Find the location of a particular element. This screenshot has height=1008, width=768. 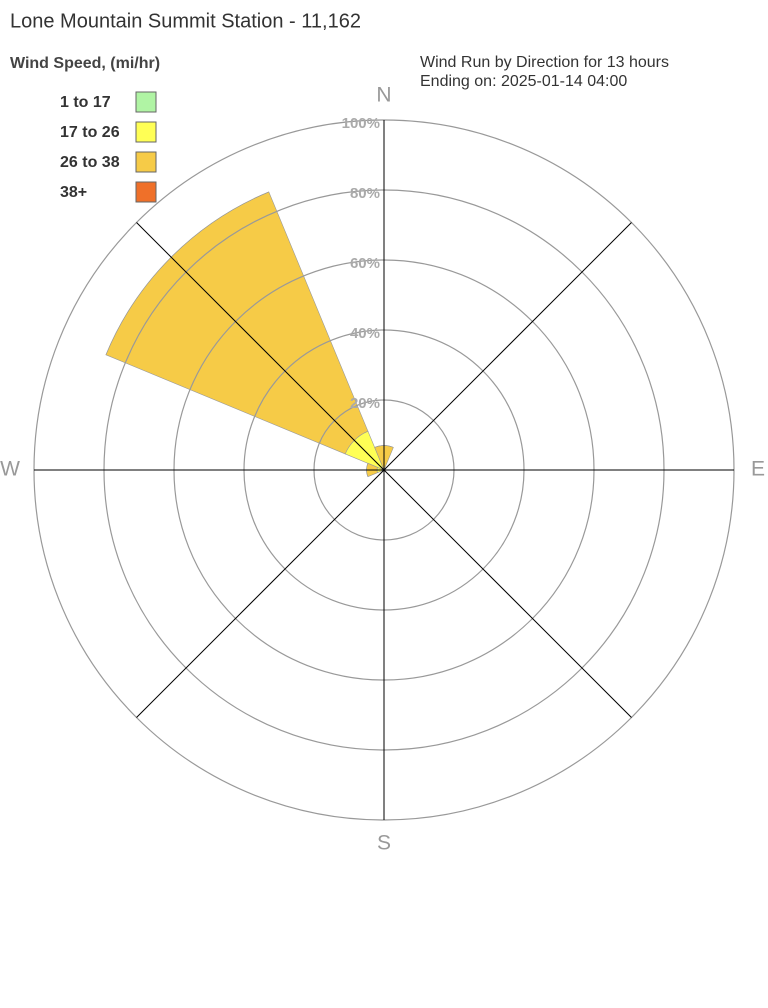

r-tick-label: 100% is located at coordinates (361, 123).